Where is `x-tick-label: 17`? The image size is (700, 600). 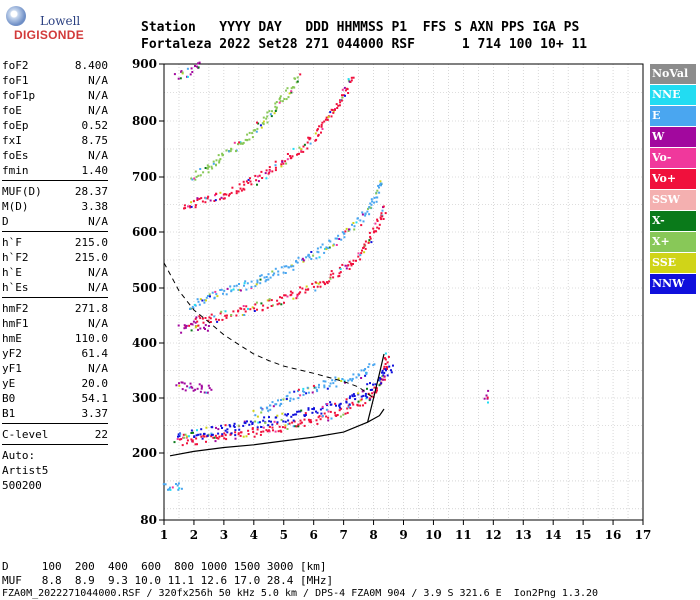 x-tick-label: 17 is located at coordinates (643, 535).